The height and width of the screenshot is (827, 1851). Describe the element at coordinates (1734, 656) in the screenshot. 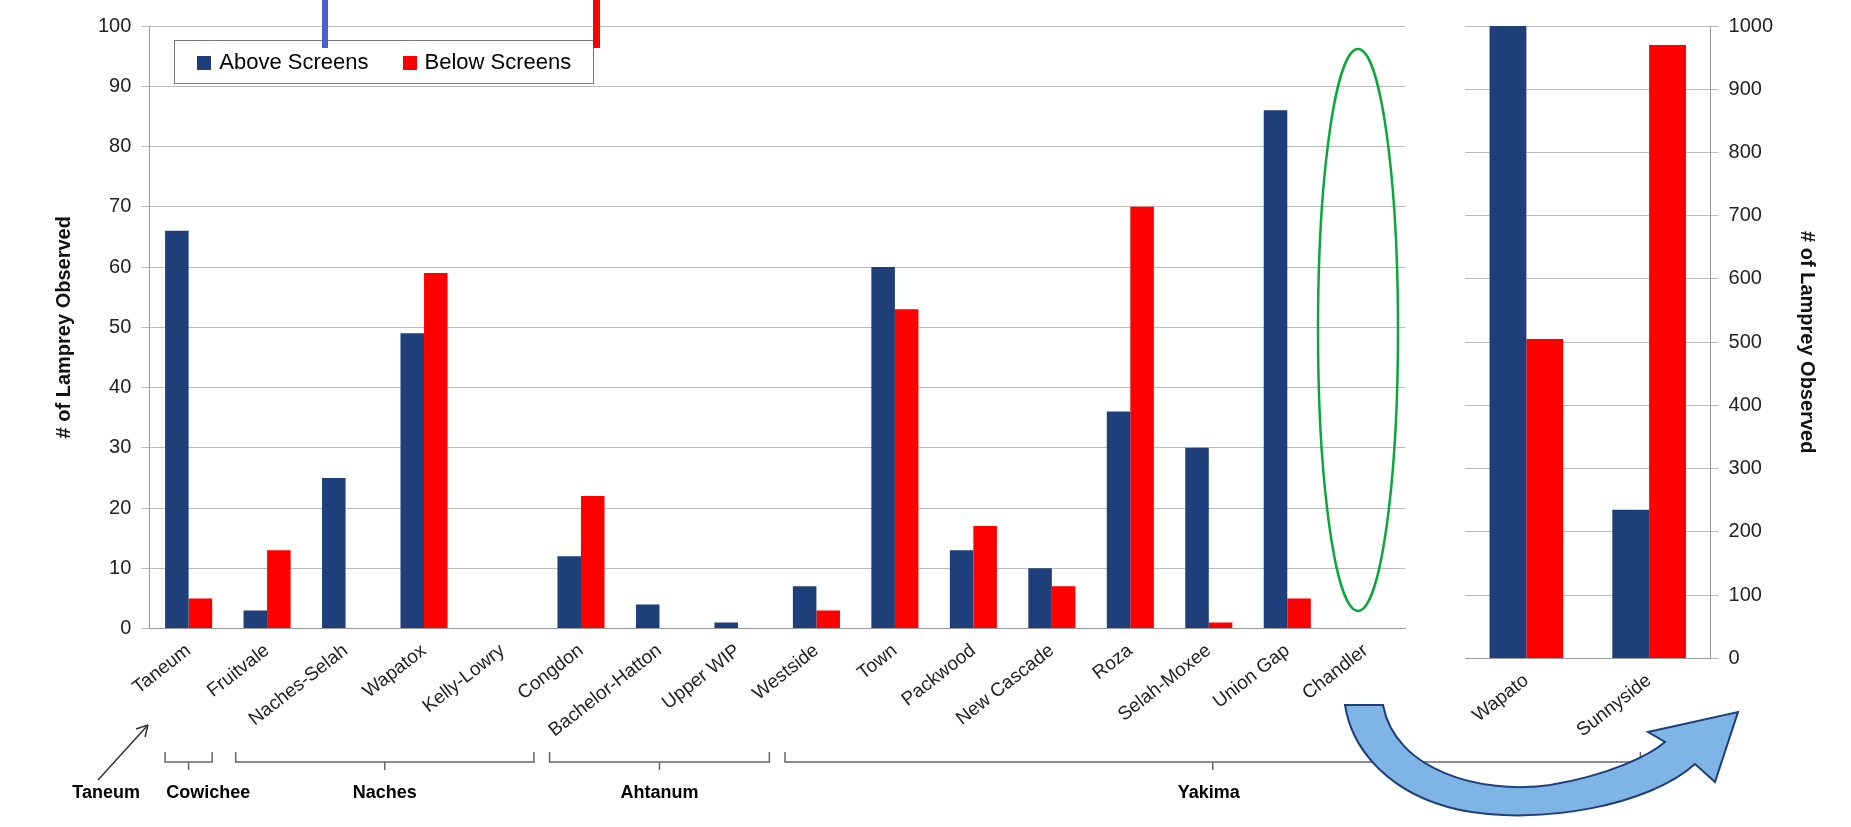

I see `y2-tick-label: 0` at that location.